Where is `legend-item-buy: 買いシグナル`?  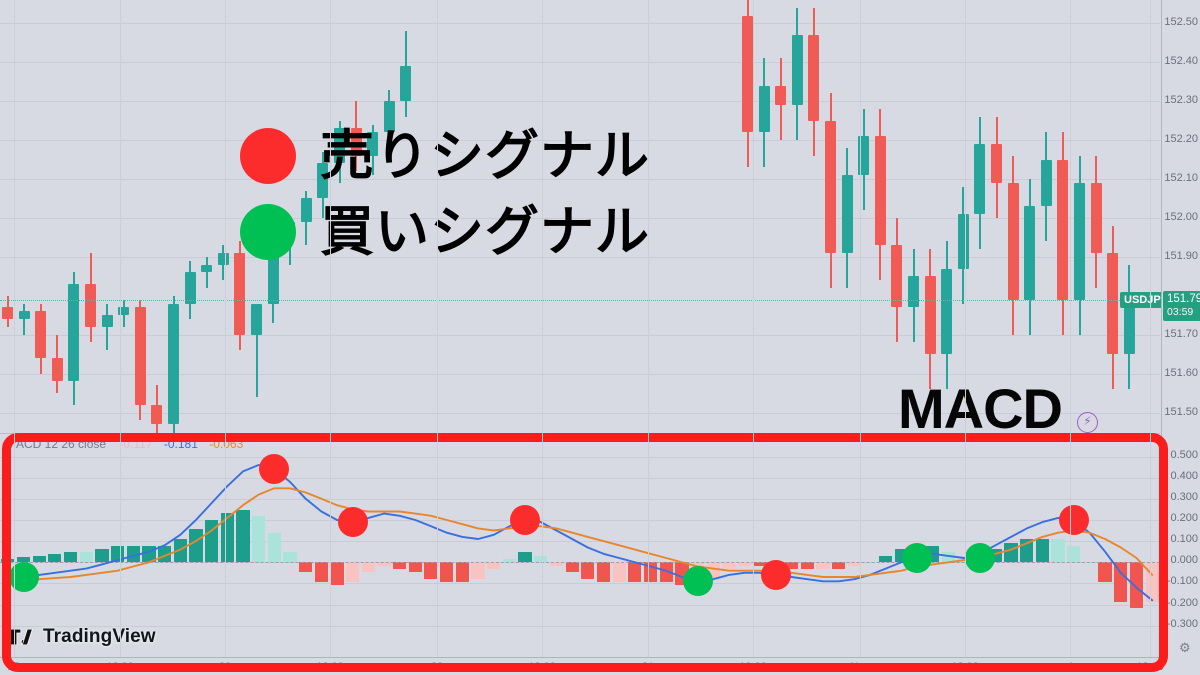
legend-item-buy: 買いシグナル is located at coordinates (445, 232).